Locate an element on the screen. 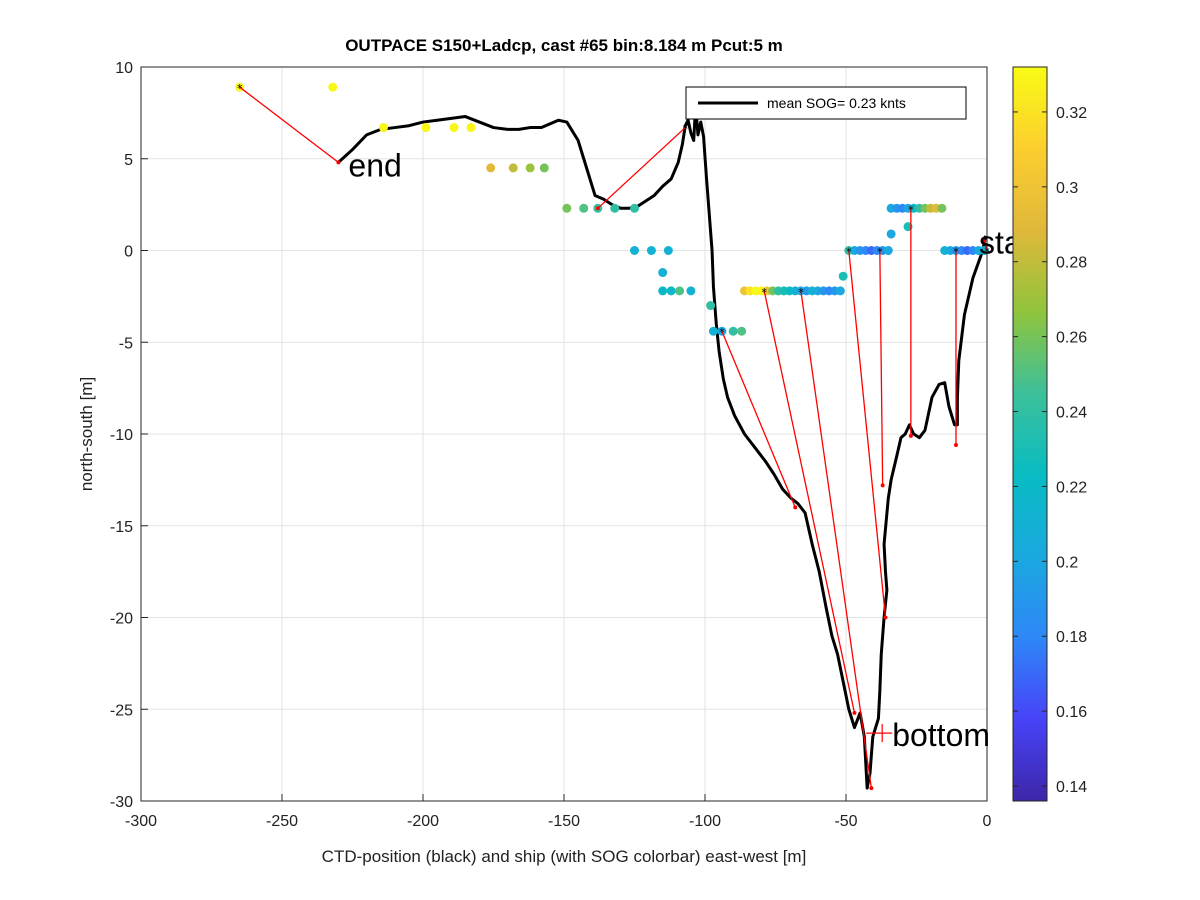 Image resolution: width=1200 pixels, height=900 pixels. colorbar-tick-label: 0.24 is located at coordinates (1071, 413).